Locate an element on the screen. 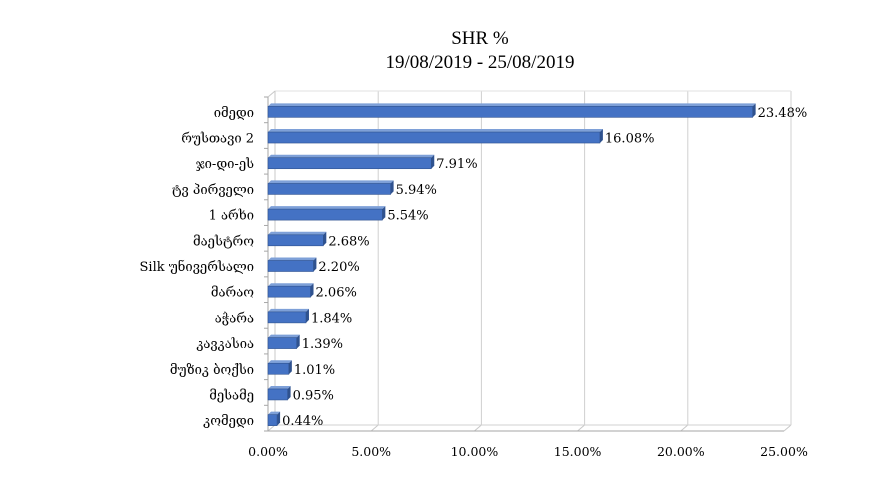 This screenshot has width=880, height=489. category-label-5: მაესტრო is located at coordinates (223, 241).